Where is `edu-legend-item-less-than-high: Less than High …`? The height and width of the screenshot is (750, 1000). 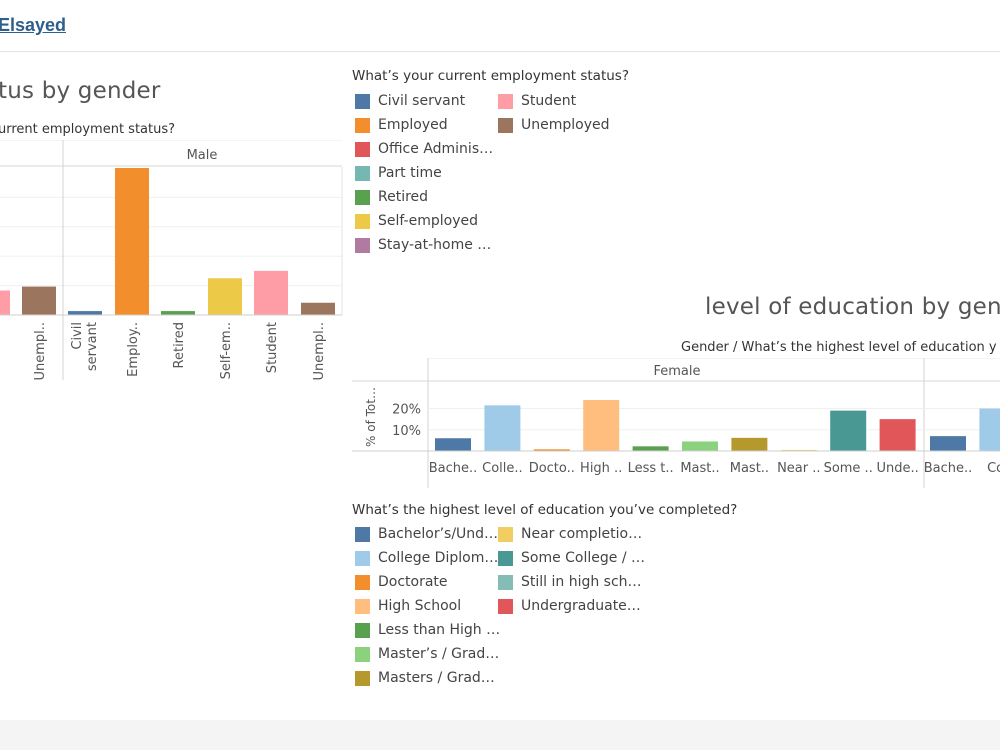
edu-legend-item-less-than-high: Less than High … is located at coordinates (427, 630).